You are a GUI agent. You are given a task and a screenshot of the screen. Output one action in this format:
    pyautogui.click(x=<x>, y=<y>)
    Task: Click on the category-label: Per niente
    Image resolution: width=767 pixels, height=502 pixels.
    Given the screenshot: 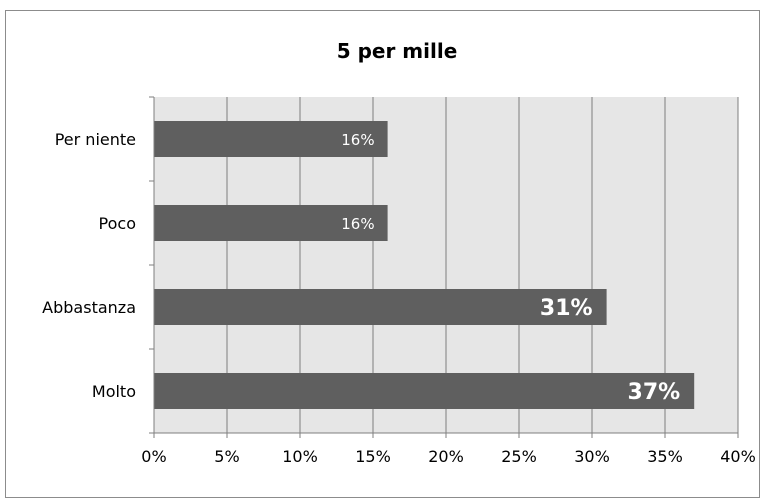 What is the action you would take?
    pyautogui.click(x=95, y=139)
    